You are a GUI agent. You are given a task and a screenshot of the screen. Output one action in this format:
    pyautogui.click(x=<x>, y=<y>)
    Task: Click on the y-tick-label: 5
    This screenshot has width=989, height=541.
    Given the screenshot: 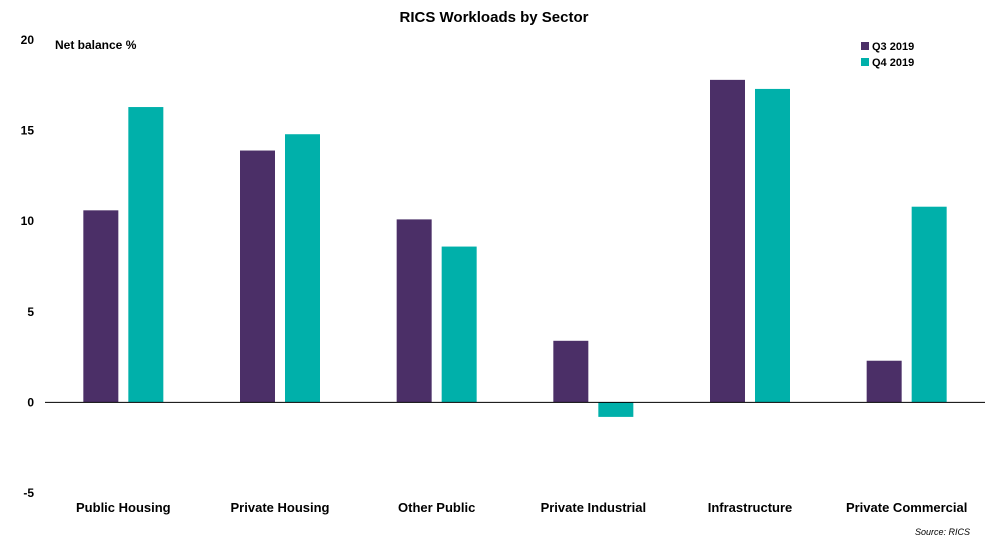 What is the action you would take?
    pyautogui.click(x=30, y=312)
    